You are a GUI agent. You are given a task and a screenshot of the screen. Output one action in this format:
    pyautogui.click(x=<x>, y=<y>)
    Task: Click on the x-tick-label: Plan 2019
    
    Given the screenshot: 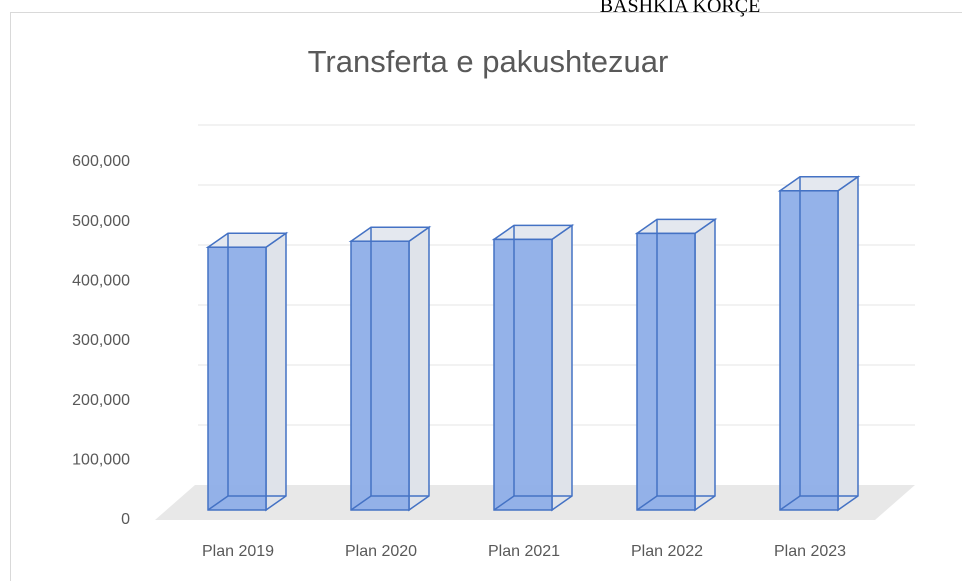 What is the action you would take?
    pyautogui.click(x=238, y=551)
    